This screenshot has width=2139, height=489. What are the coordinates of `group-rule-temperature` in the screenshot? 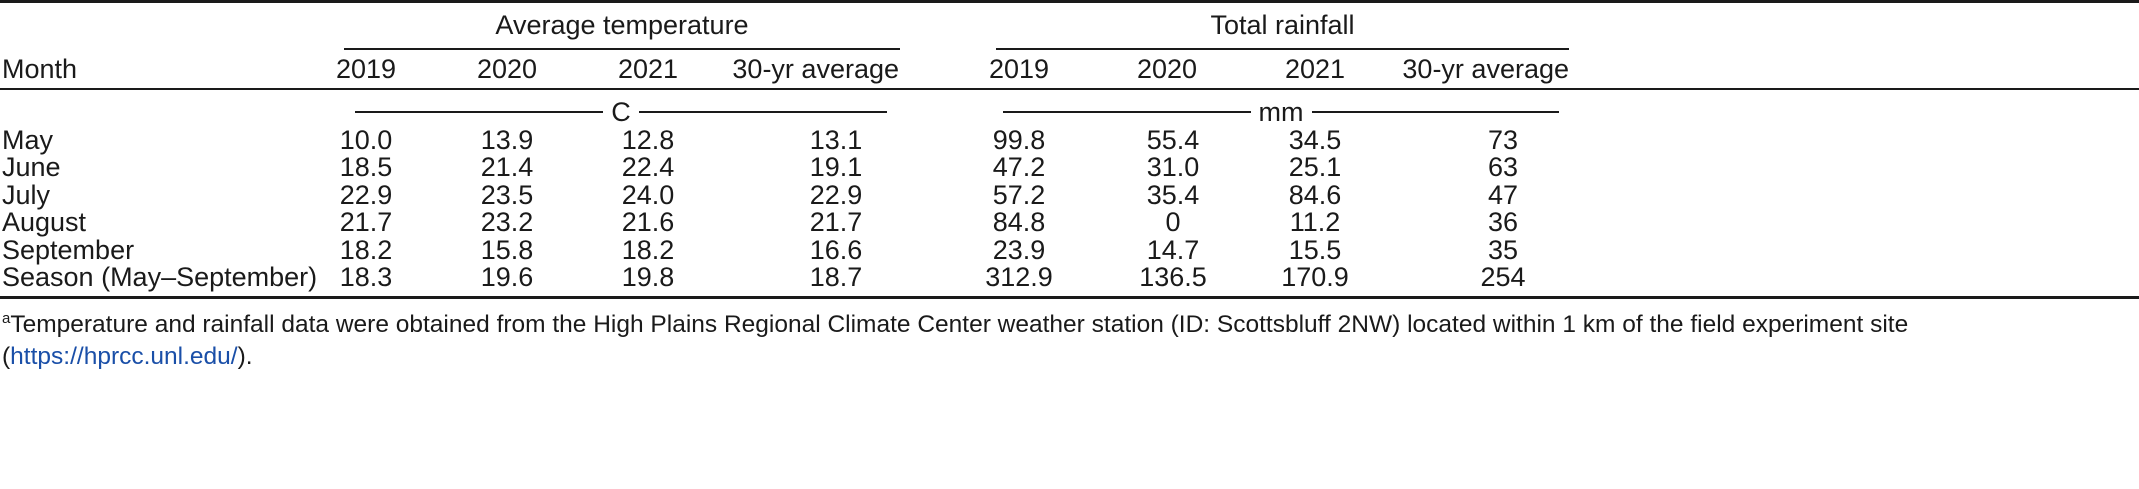 It's located at (622, 49).